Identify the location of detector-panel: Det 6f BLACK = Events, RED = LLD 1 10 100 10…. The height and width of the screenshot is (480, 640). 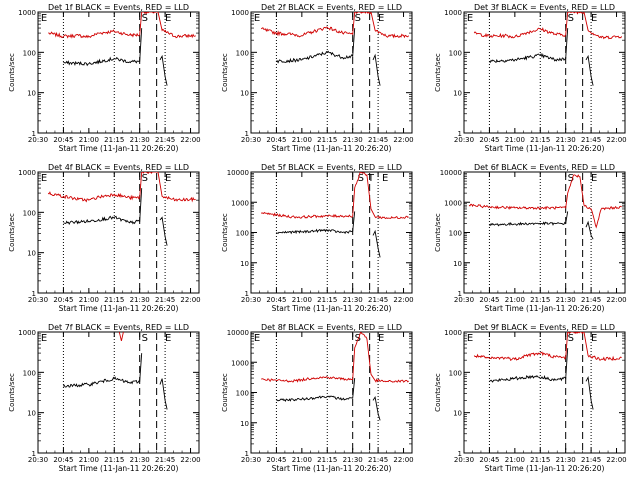
(530, 238).